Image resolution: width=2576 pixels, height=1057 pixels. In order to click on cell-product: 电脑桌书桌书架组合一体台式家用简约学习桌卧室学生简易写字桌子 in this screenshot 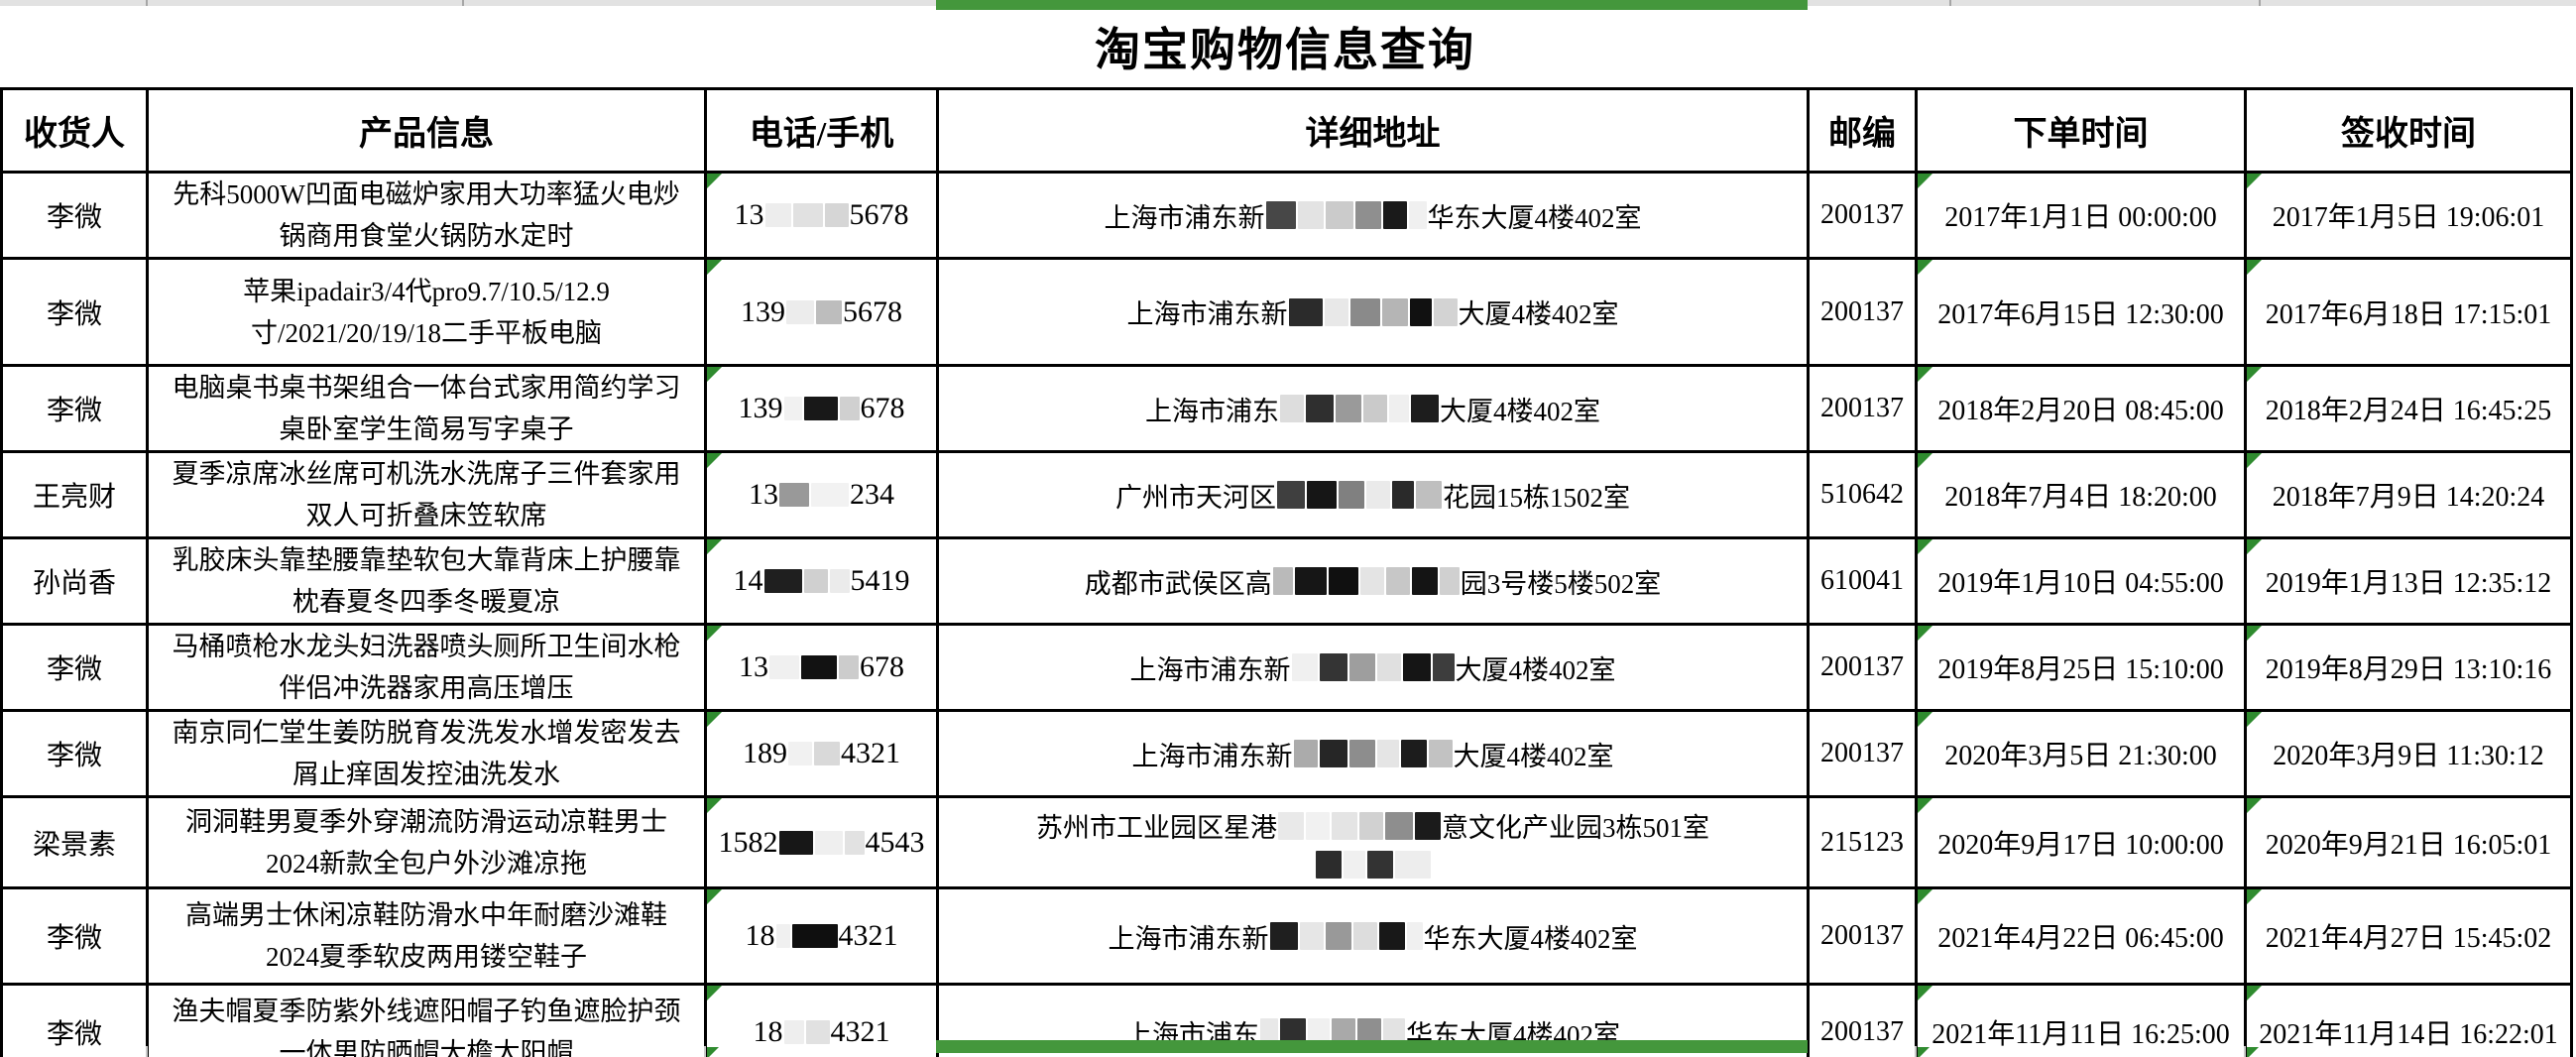, I will do `click(426, 408)`.